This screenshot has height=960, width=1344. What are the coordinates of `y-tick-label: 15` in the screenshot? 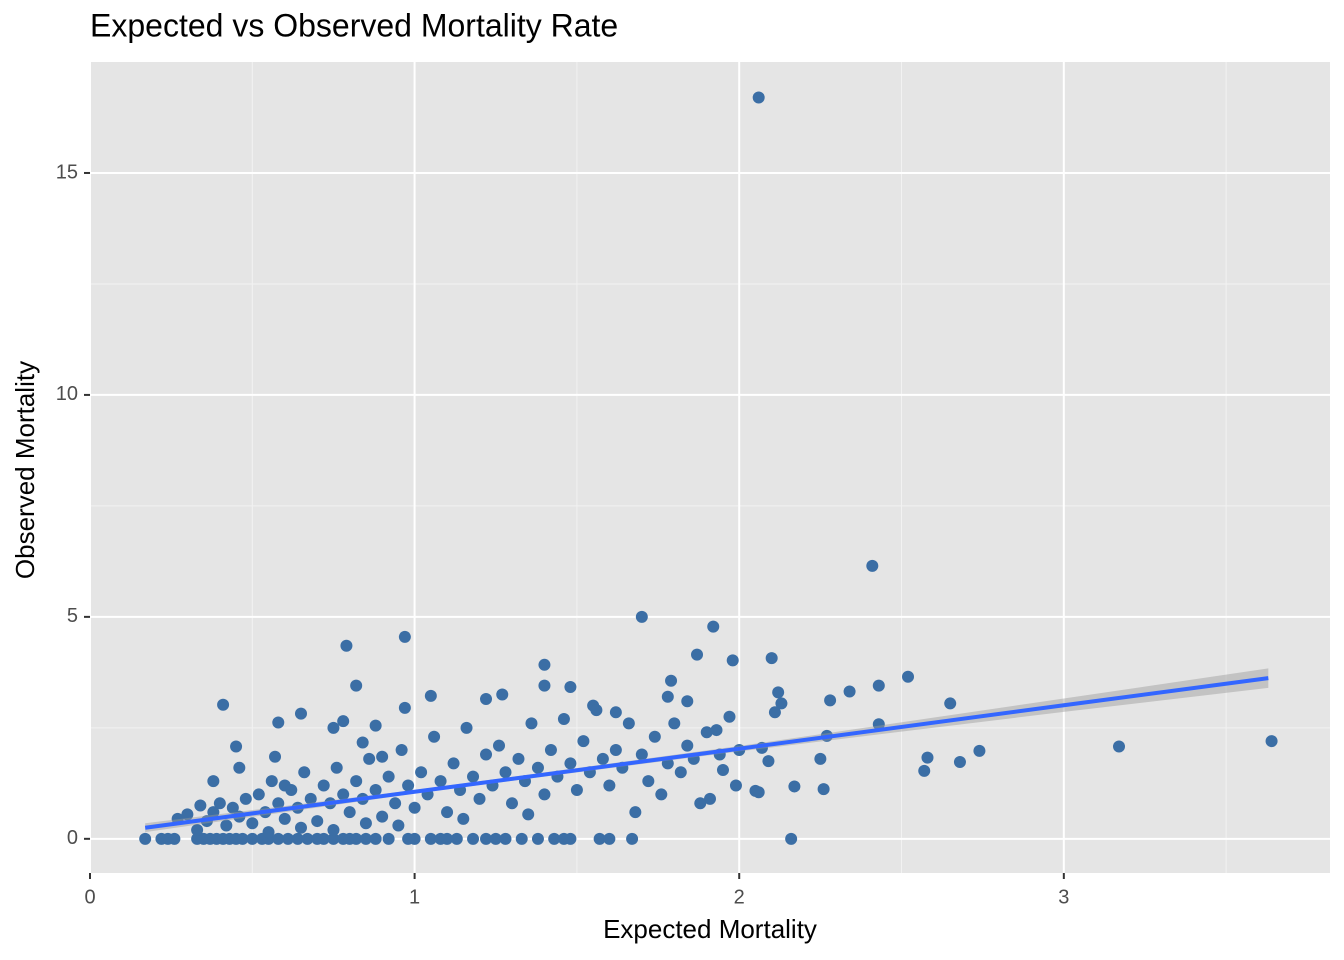 It's located at (67, 172).